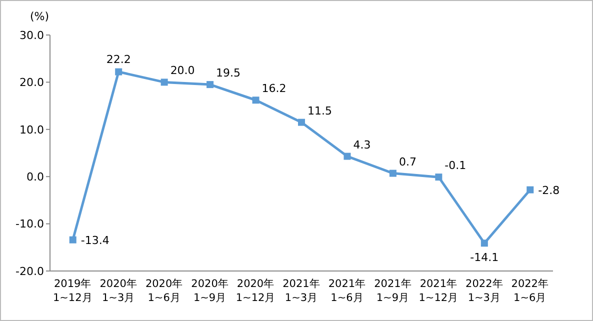 This screenshot has height=321, width=593. What do you see at coordinates (407, 161) in the screenshot?
I see `data-label: 0.7` at bounding box center [407, 161].